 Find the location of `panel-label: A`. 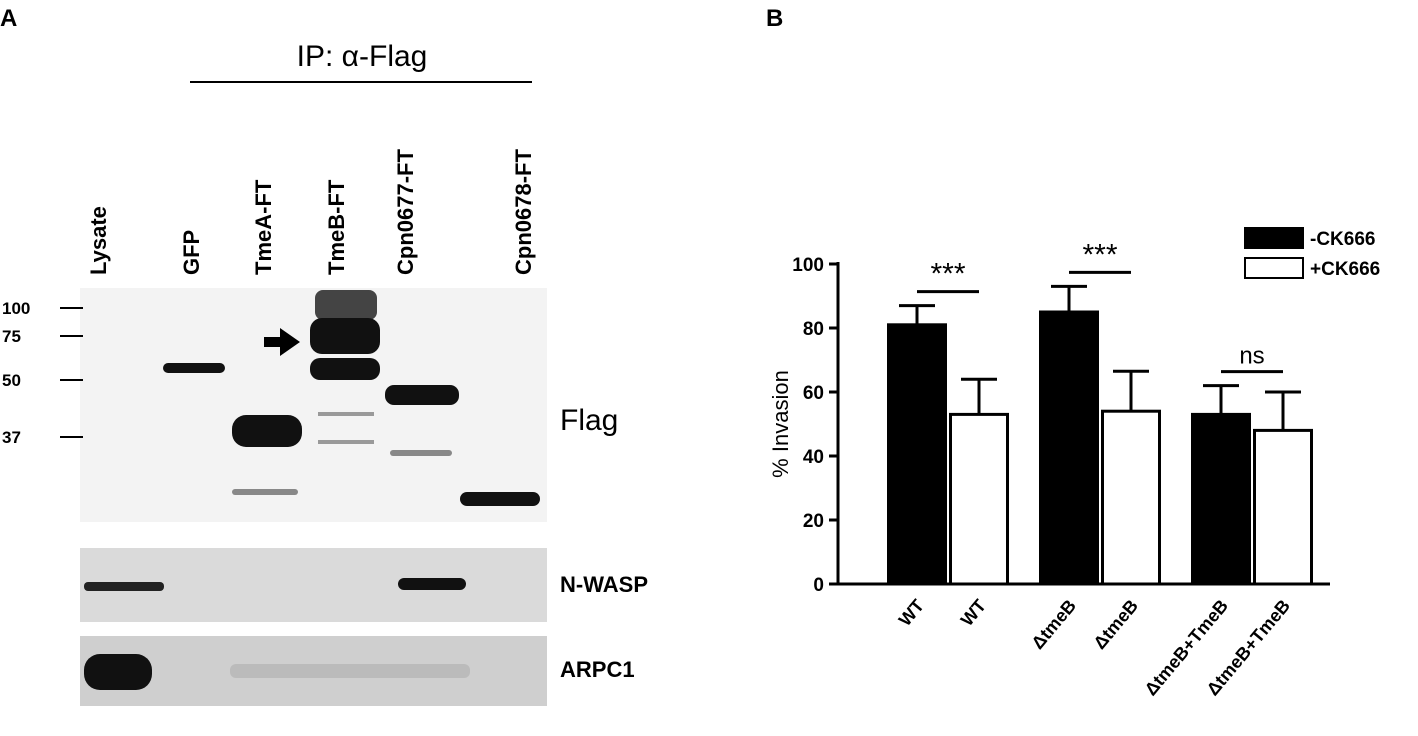

panel-label: A is located at coordinates (8, 18).